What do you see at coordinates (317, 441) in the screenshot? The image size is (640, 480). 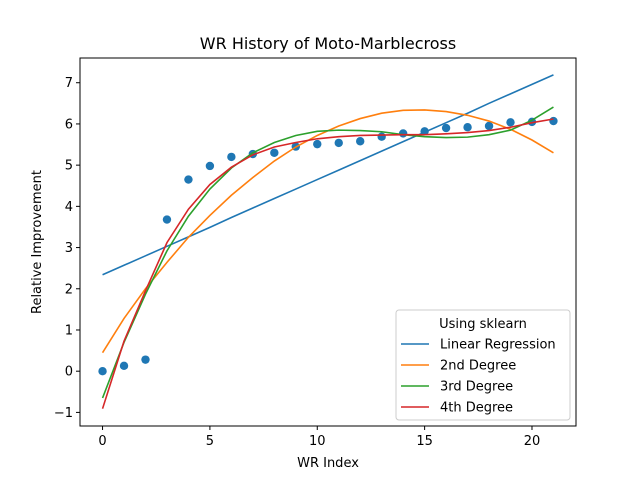 I see `x-tick-label: 10` at bounding box center [317, 441].